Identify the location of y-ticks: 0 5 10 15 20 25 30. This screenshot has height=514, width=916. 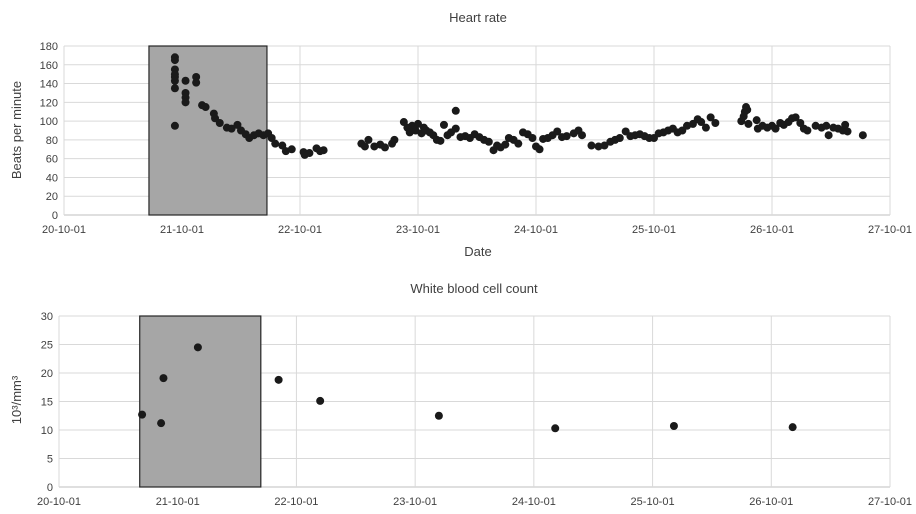
(47, 402).